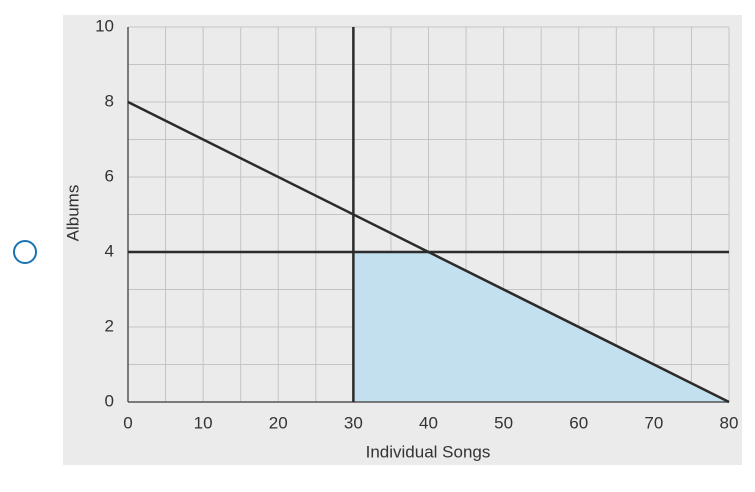 Image resolution: width=755 pixels, height=492 pixels. What do you see at coordinates (729, 422) in the screenshot?
I see `x-tick-label: 80` at bounding box center [729, 422].